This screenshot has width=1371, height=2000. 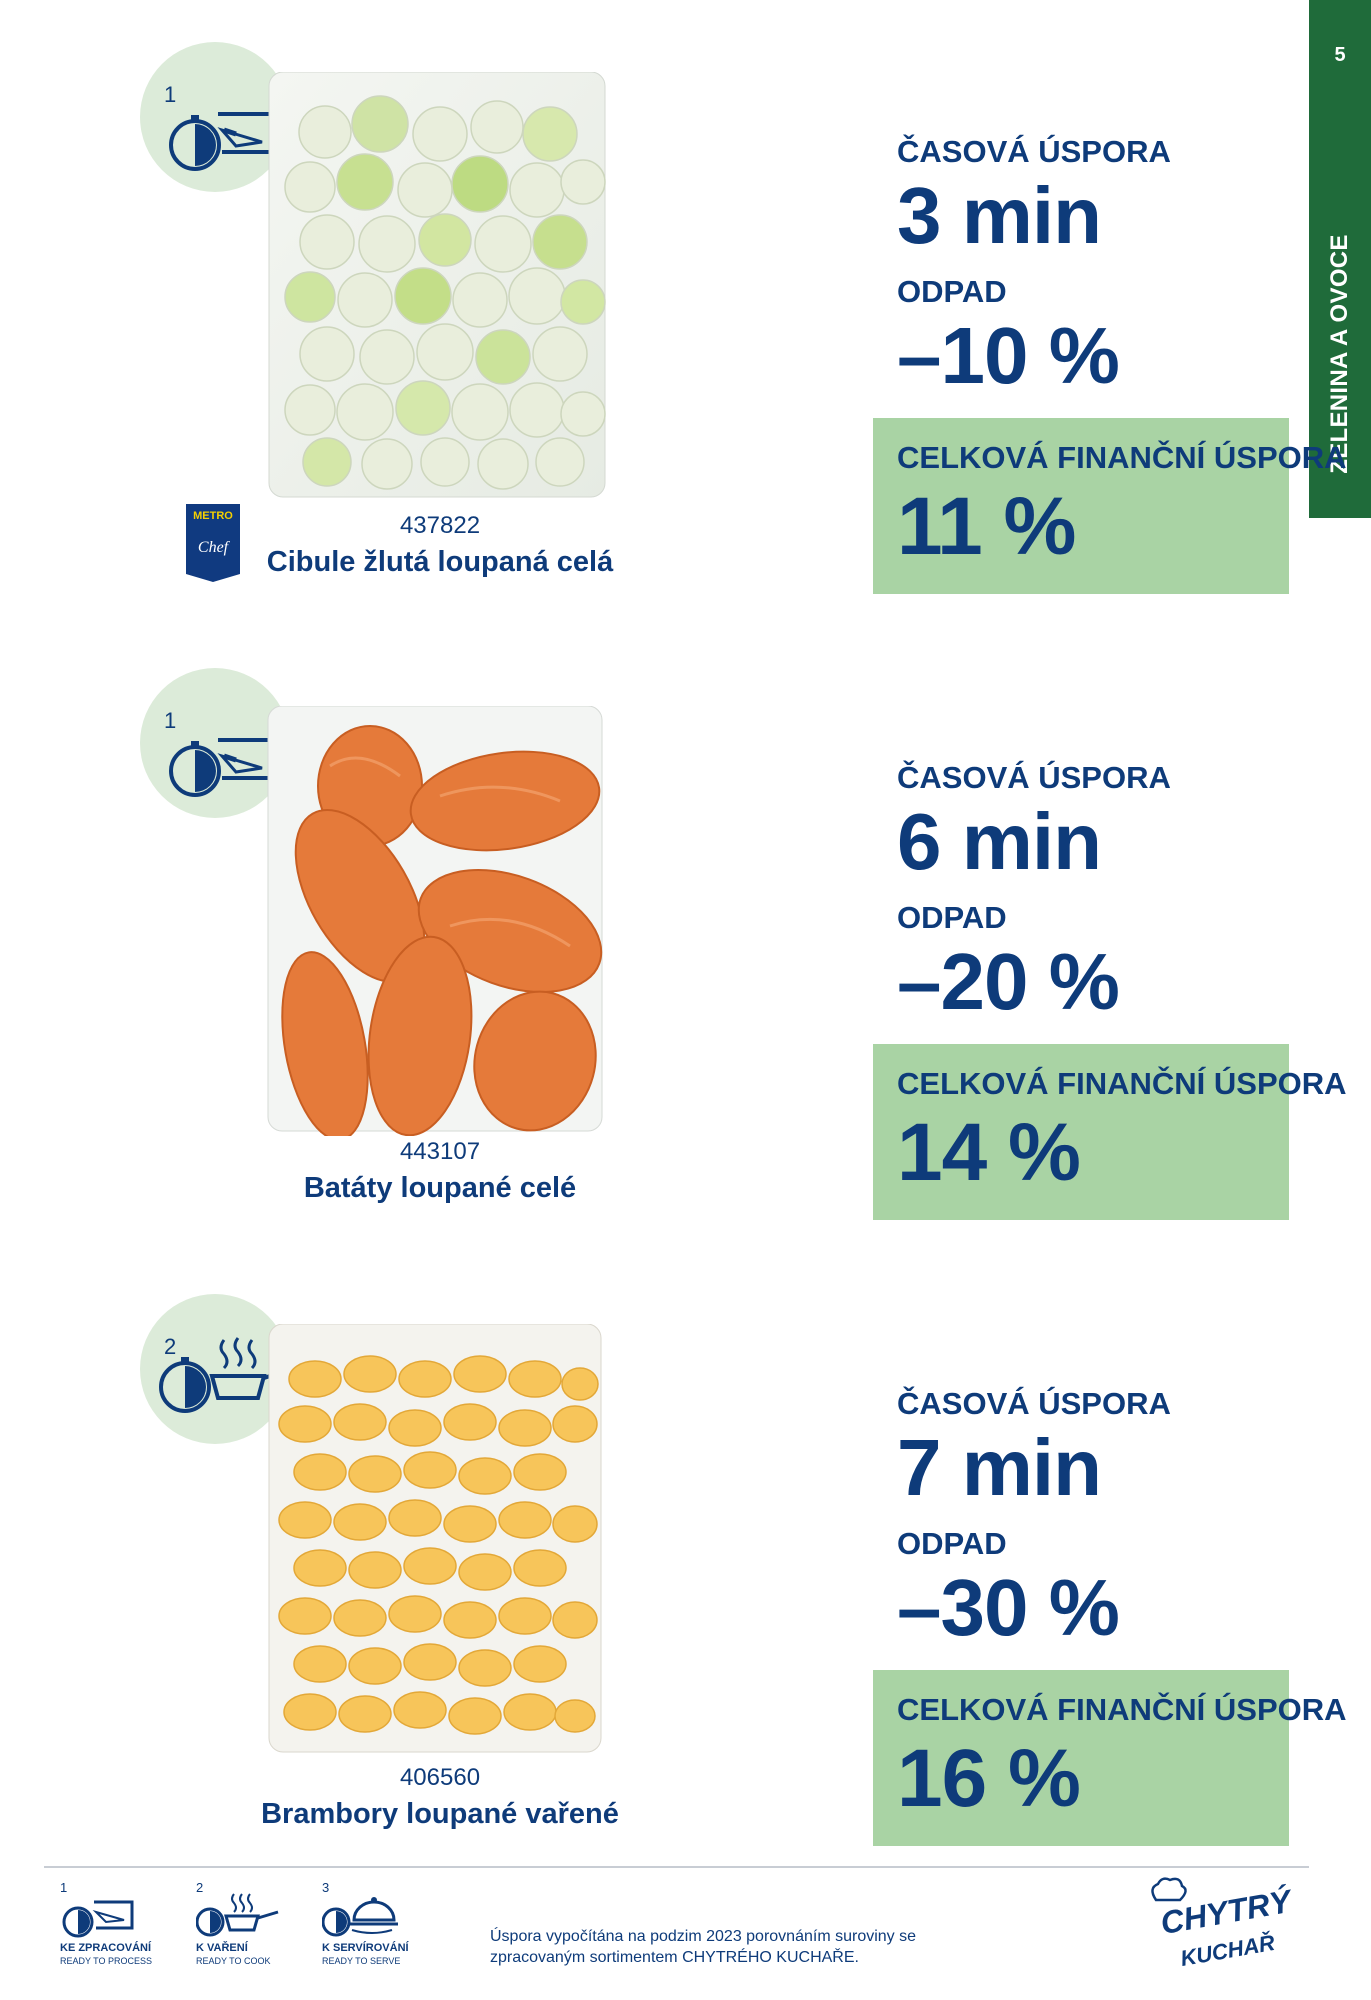 I want to click on waste-value: –20 %, so click(x=1008, y=981).